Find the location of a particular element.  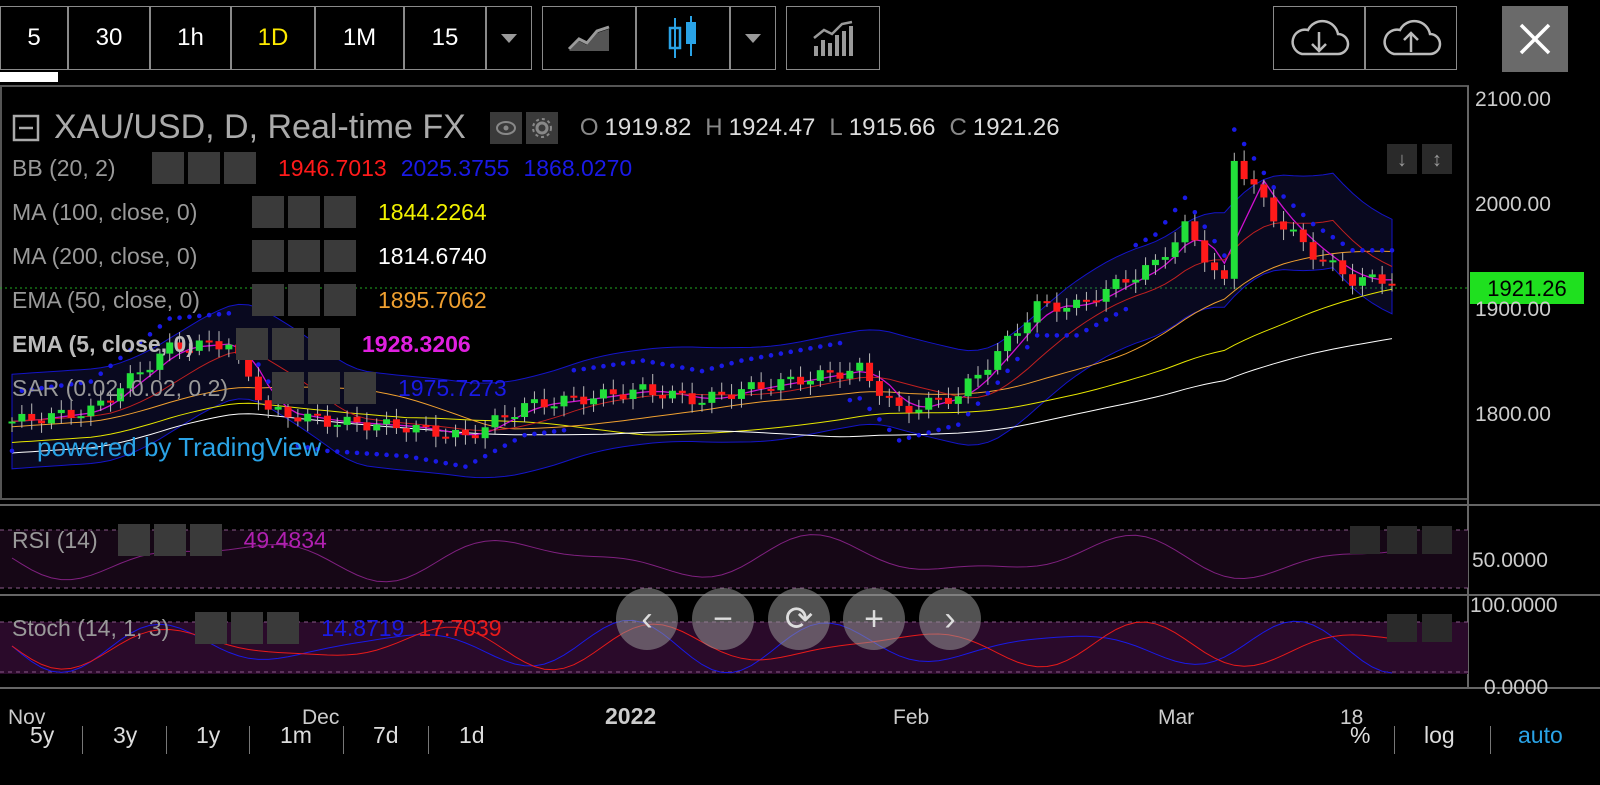

ohlc-close-label: C is located at coordinates (958, 127).